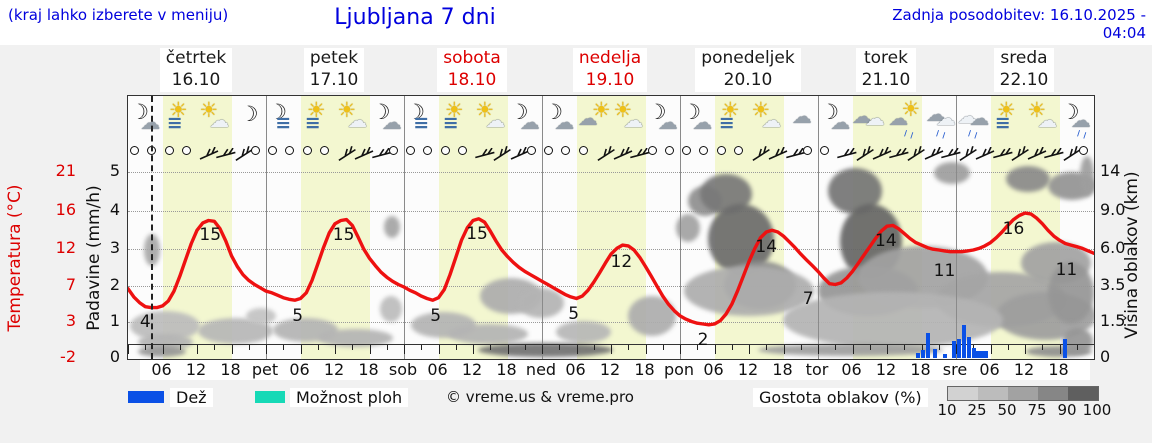 Image resolution: width=1152 pixels, height=443 pixels. I want to click on temperature-label: 12, so click(621, 262).